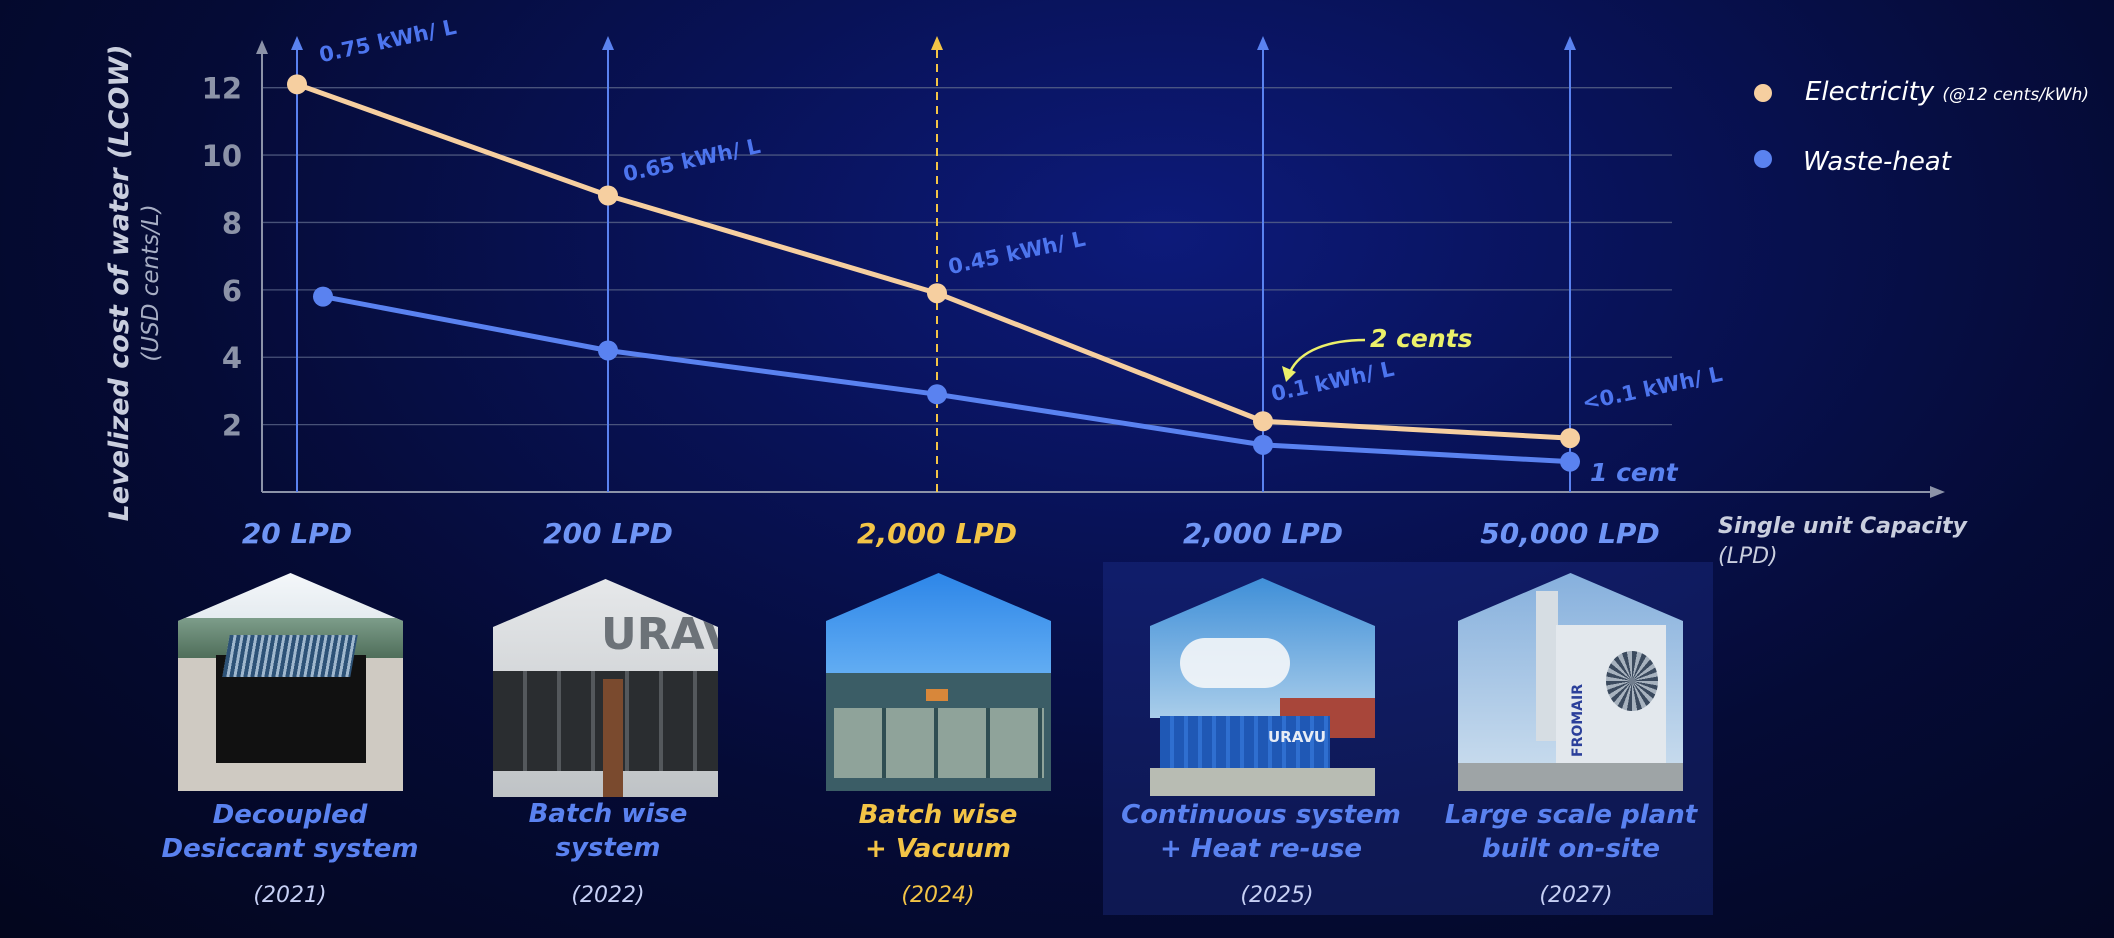 The height and width of the screenshot is (938, 2114). I want to click on y-tick-label: 12, so click(222, 89).